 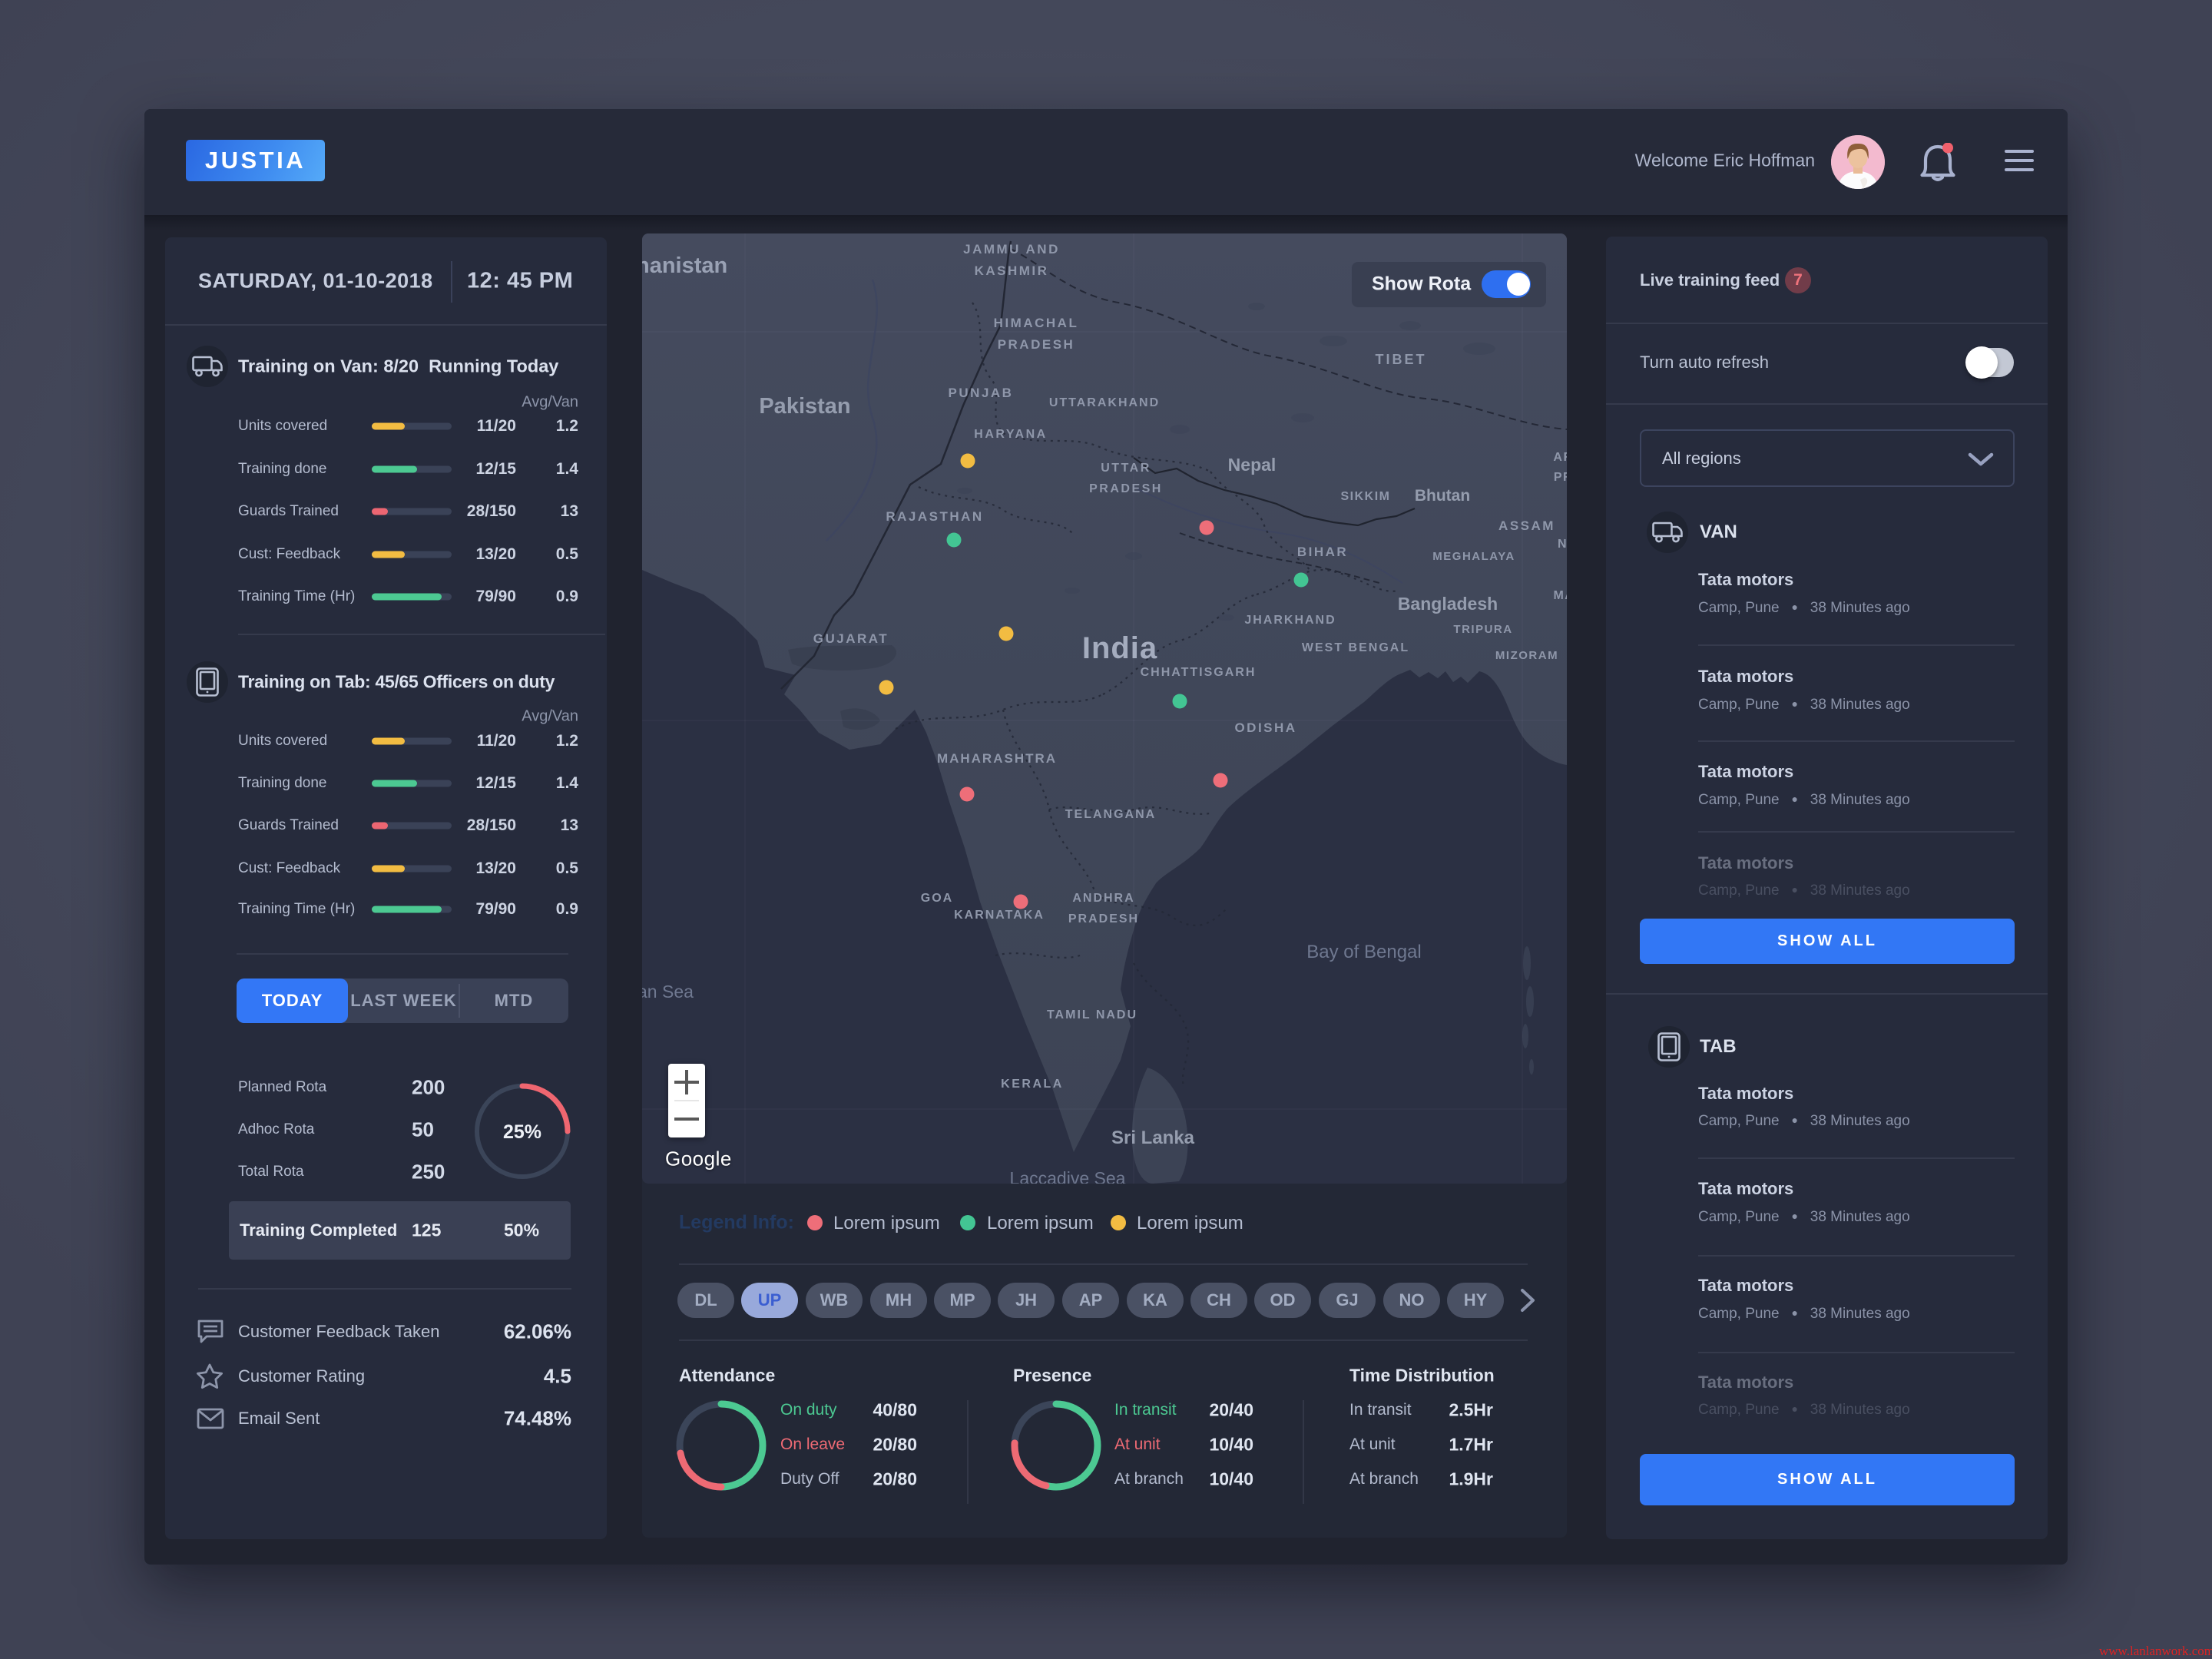 I want to click on svg-text: MAHARASHTRA, so click(x=997, y=758).